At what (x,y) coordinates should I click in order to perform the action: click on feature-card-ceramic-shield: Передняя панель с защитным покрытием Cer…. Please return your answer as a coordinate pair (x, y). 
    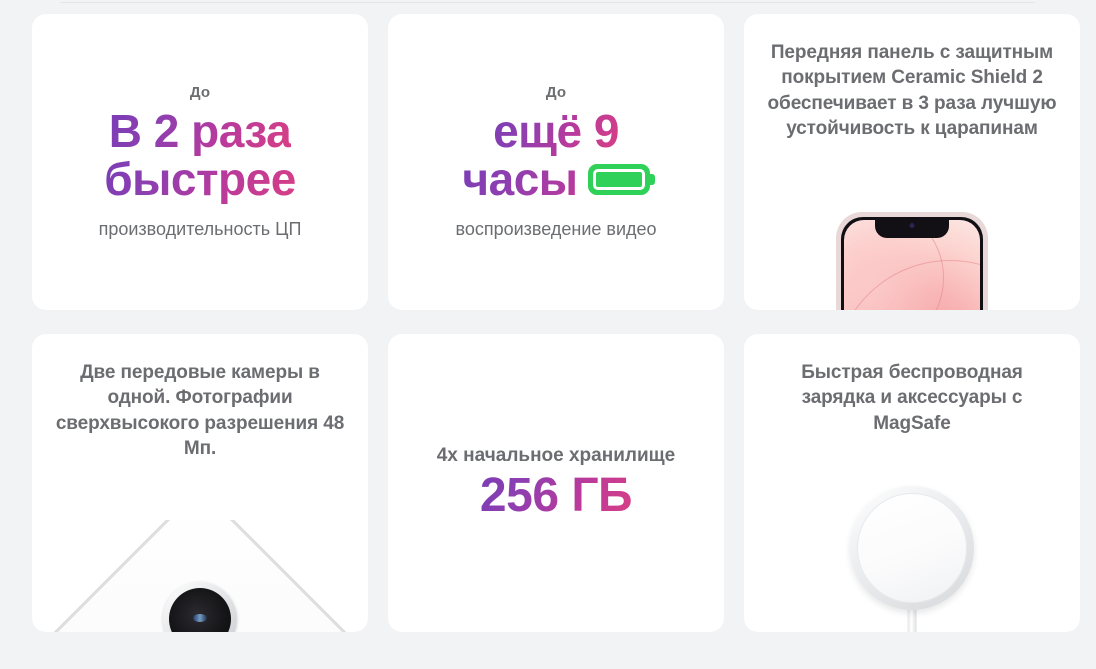
    Looking at the image, I should click on (912, 162).